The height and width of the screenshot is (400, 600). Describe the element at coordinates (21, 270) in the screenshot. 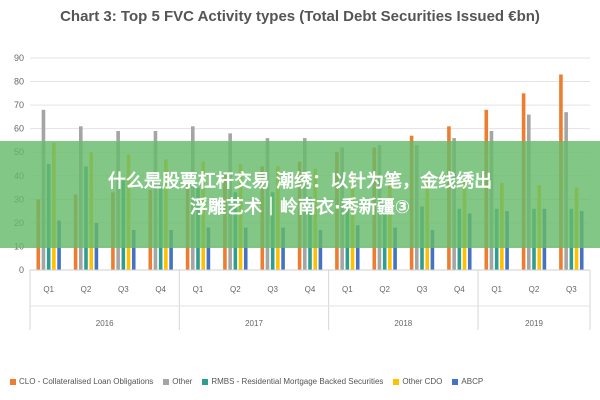

I see `y-tick-label: 0` at that location.